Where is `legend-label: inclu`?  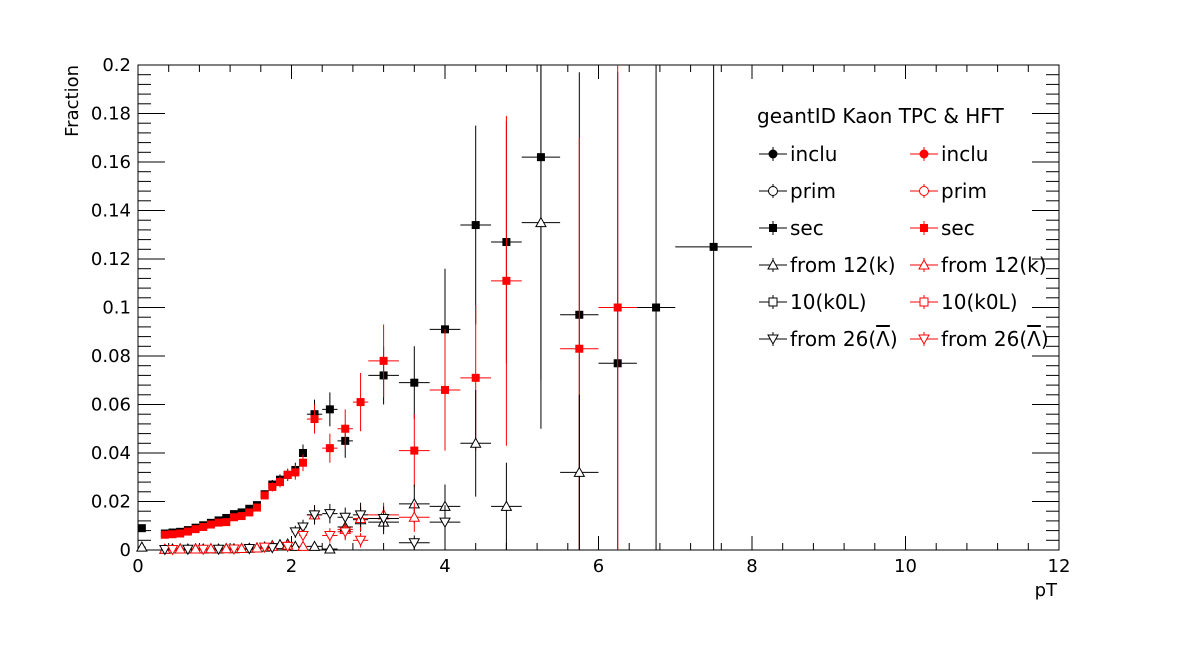
legend-label: inclu is located at coordinates (813, 154).